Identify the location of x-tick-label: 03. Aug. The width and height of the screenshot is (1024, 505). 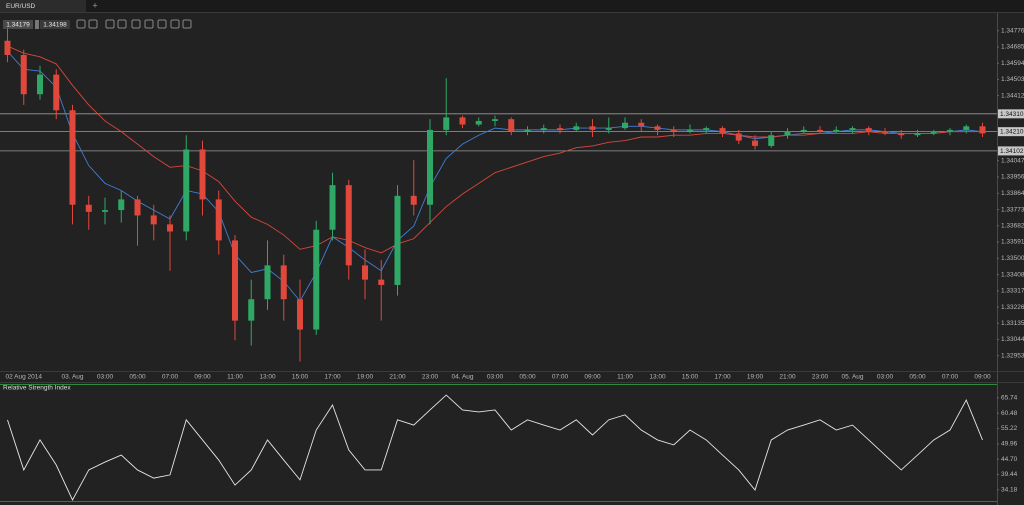
(72, 377).